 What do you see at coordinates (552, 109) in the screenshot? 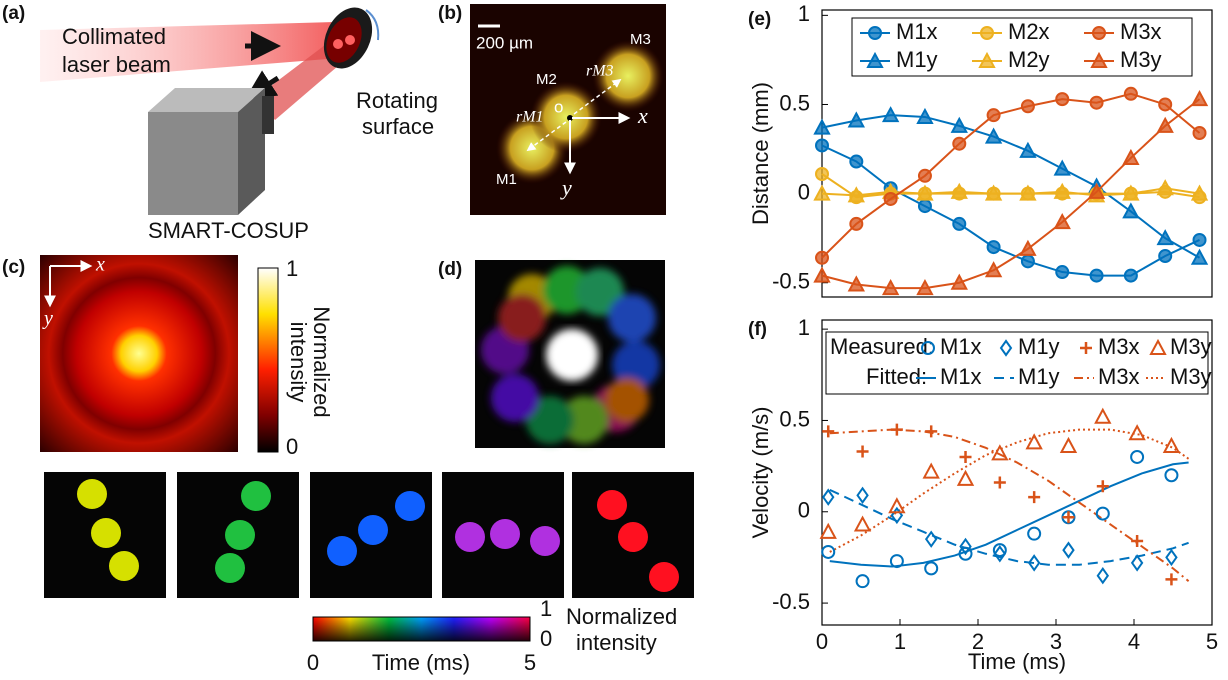
I see `panel-b: (b) 200 µm M1 M2 M3 o x y rM1 rM3` at bounding box center [552, 109].